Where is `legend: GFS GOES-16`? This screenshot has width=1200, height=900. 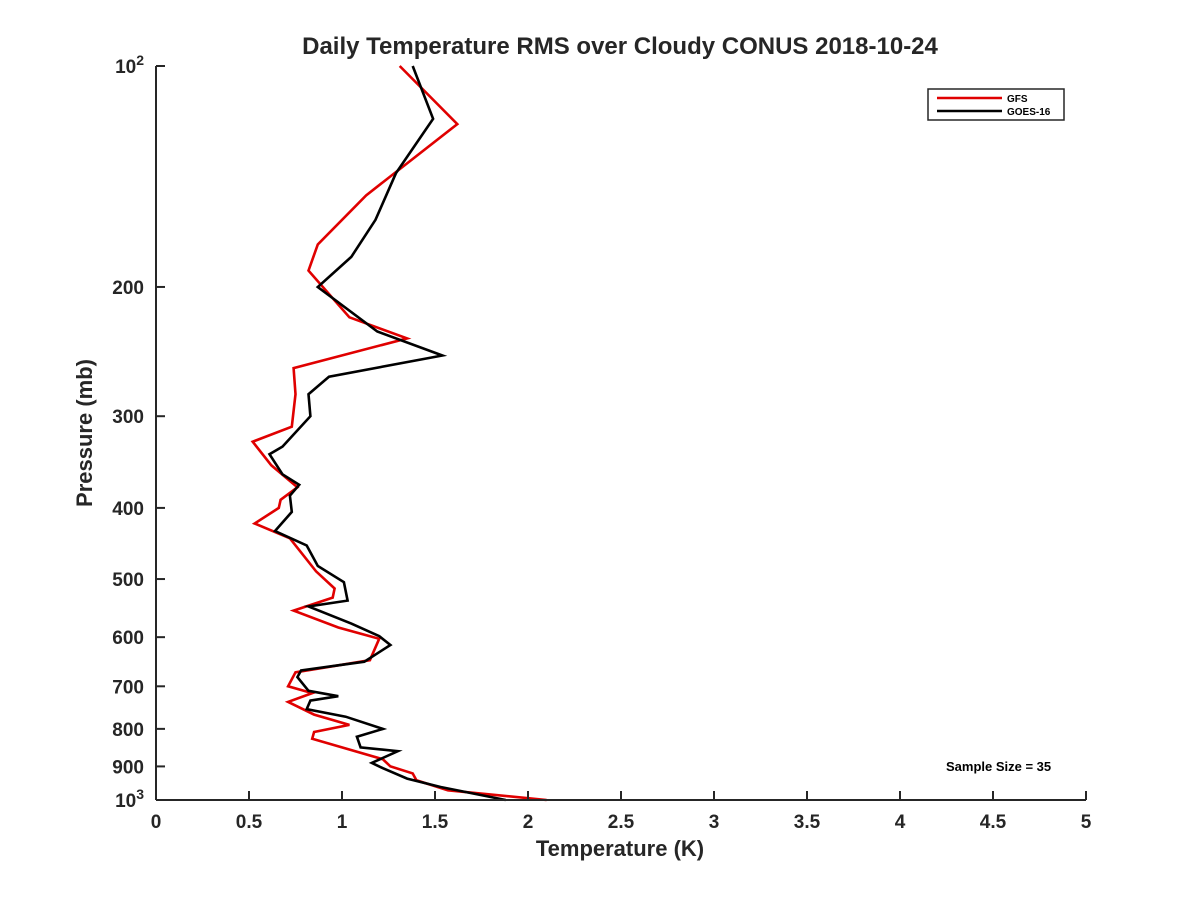
legend: GFS GOES-16 is located at coordinates (996, 104).